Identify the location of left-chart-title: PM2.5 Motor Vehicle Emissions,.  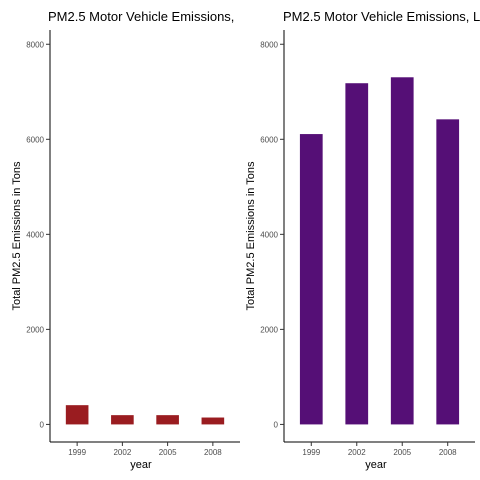
(141, 16).